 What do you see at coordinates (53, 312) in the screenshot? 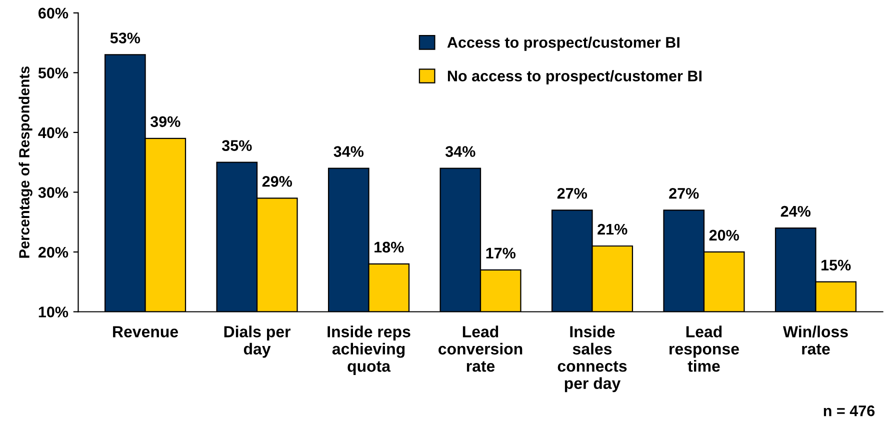
I see `y-tick-label: 10%` at bounding box center [53, 312].